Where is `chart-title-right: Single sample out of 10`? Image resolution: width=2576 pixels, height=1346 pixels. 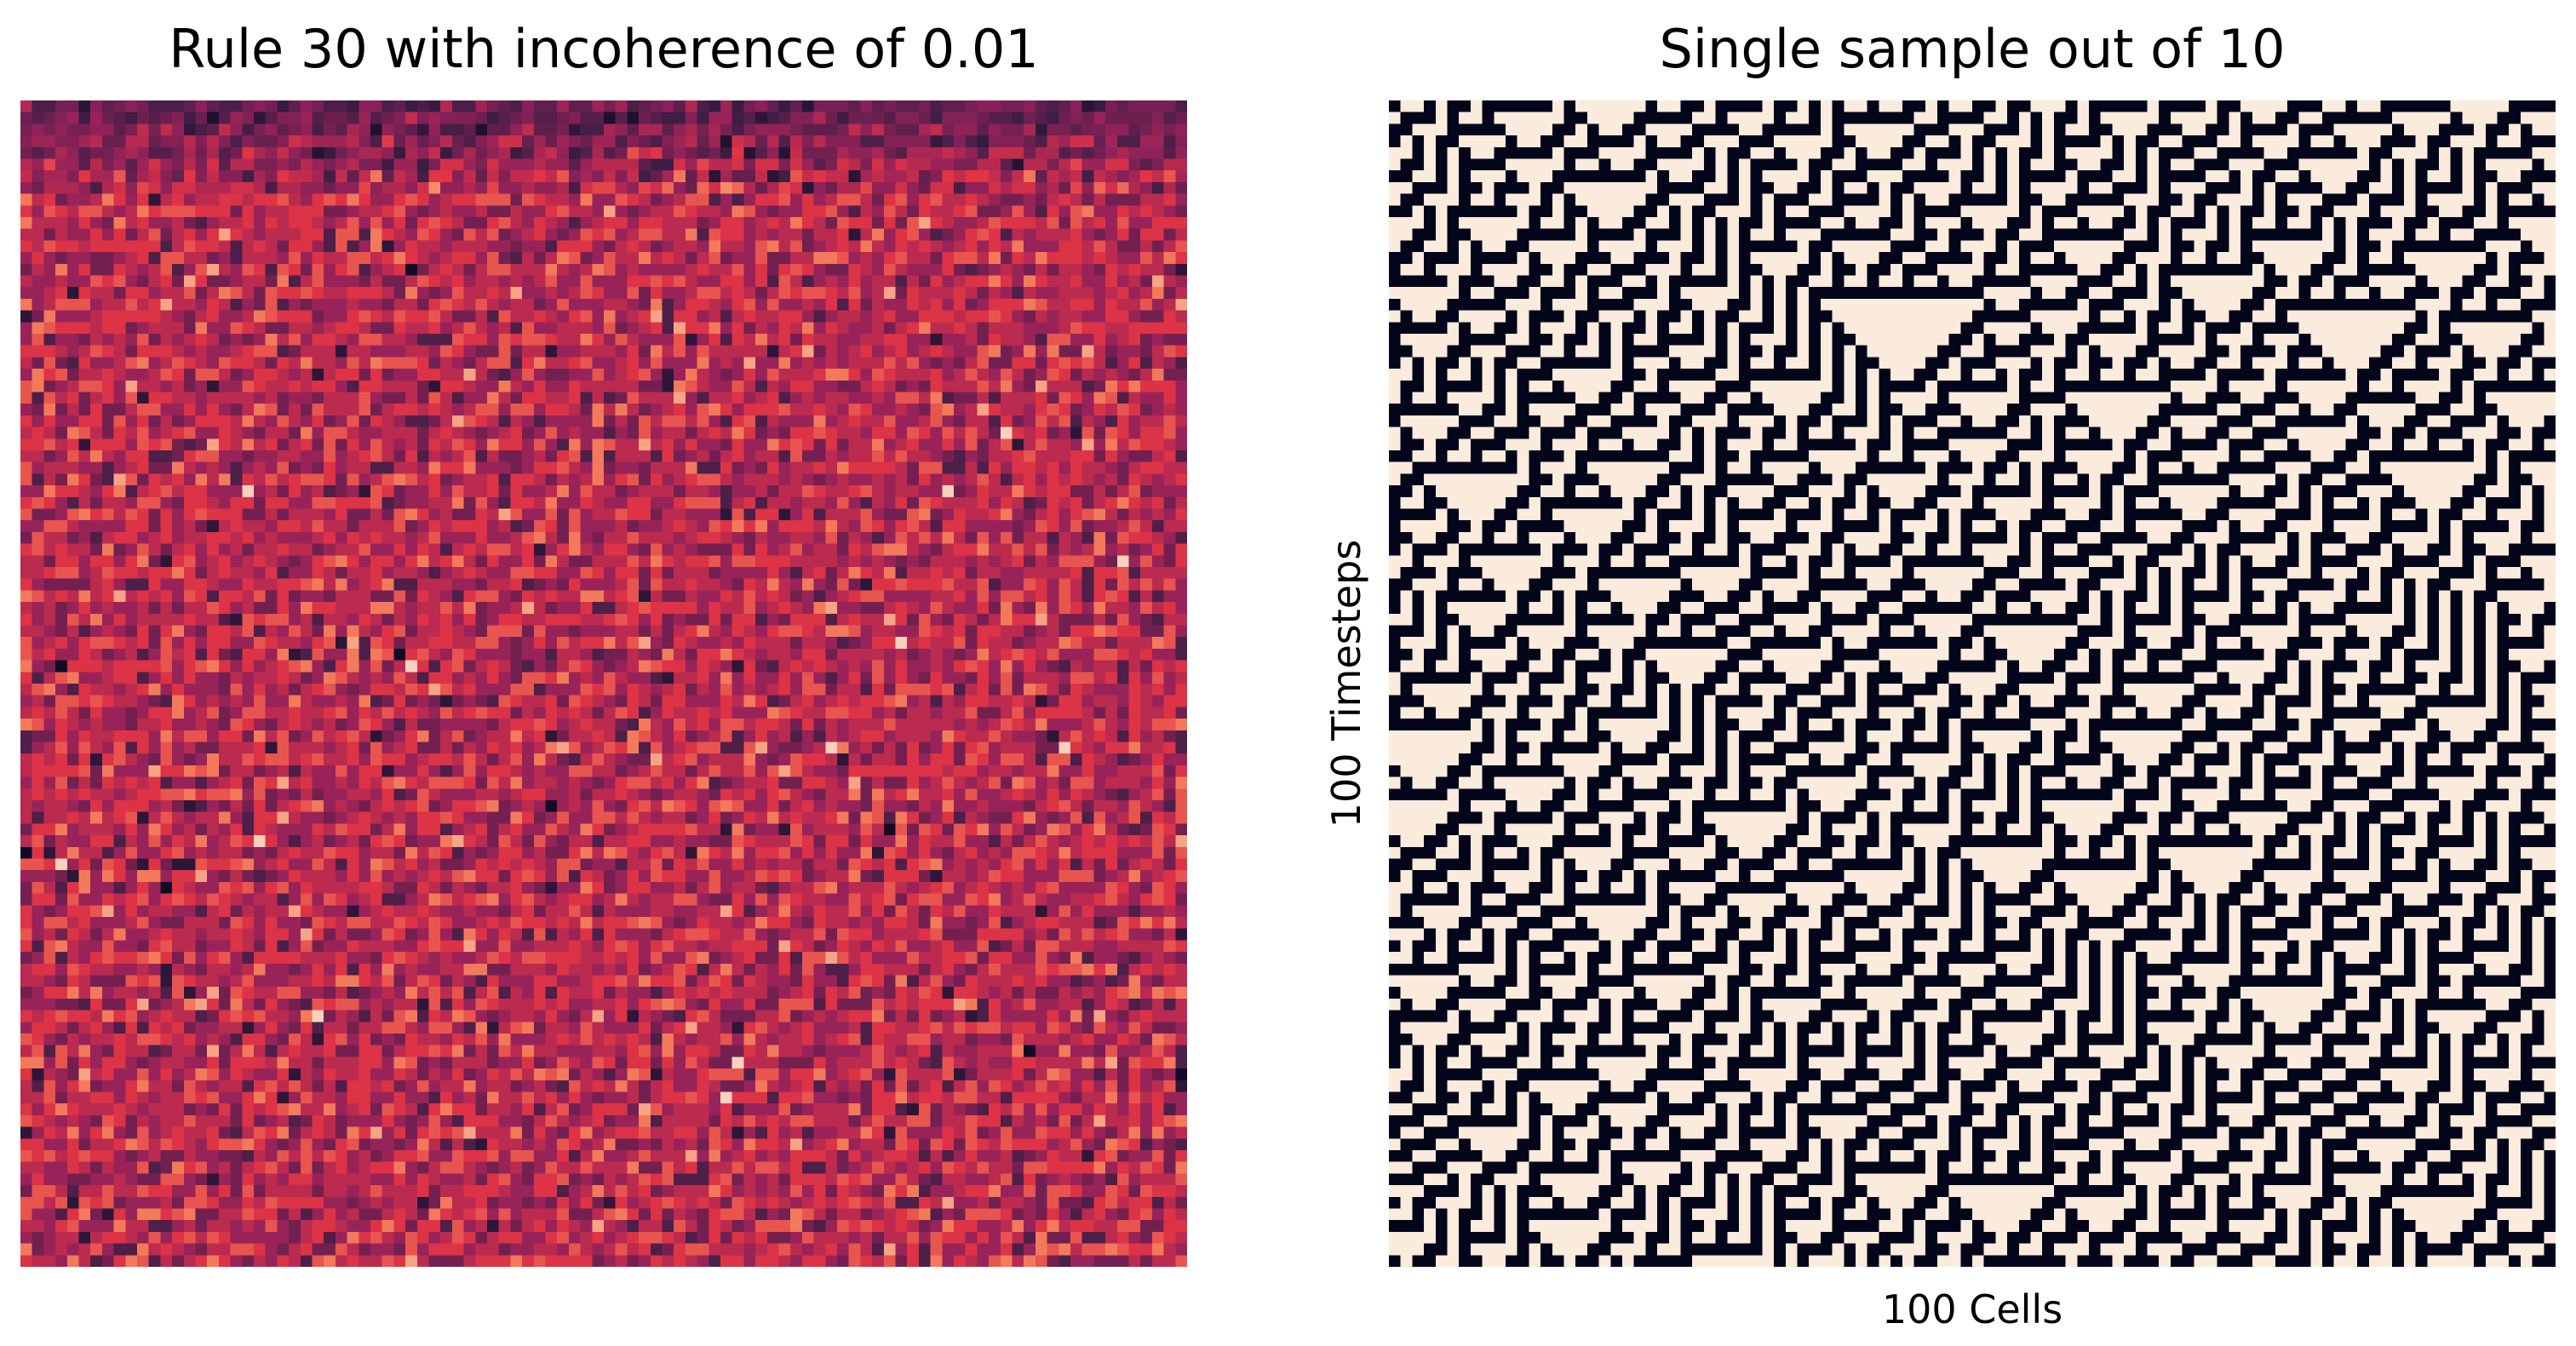
chart-title-right: Single sample out of 10 is located at coordinates (1972, 49).